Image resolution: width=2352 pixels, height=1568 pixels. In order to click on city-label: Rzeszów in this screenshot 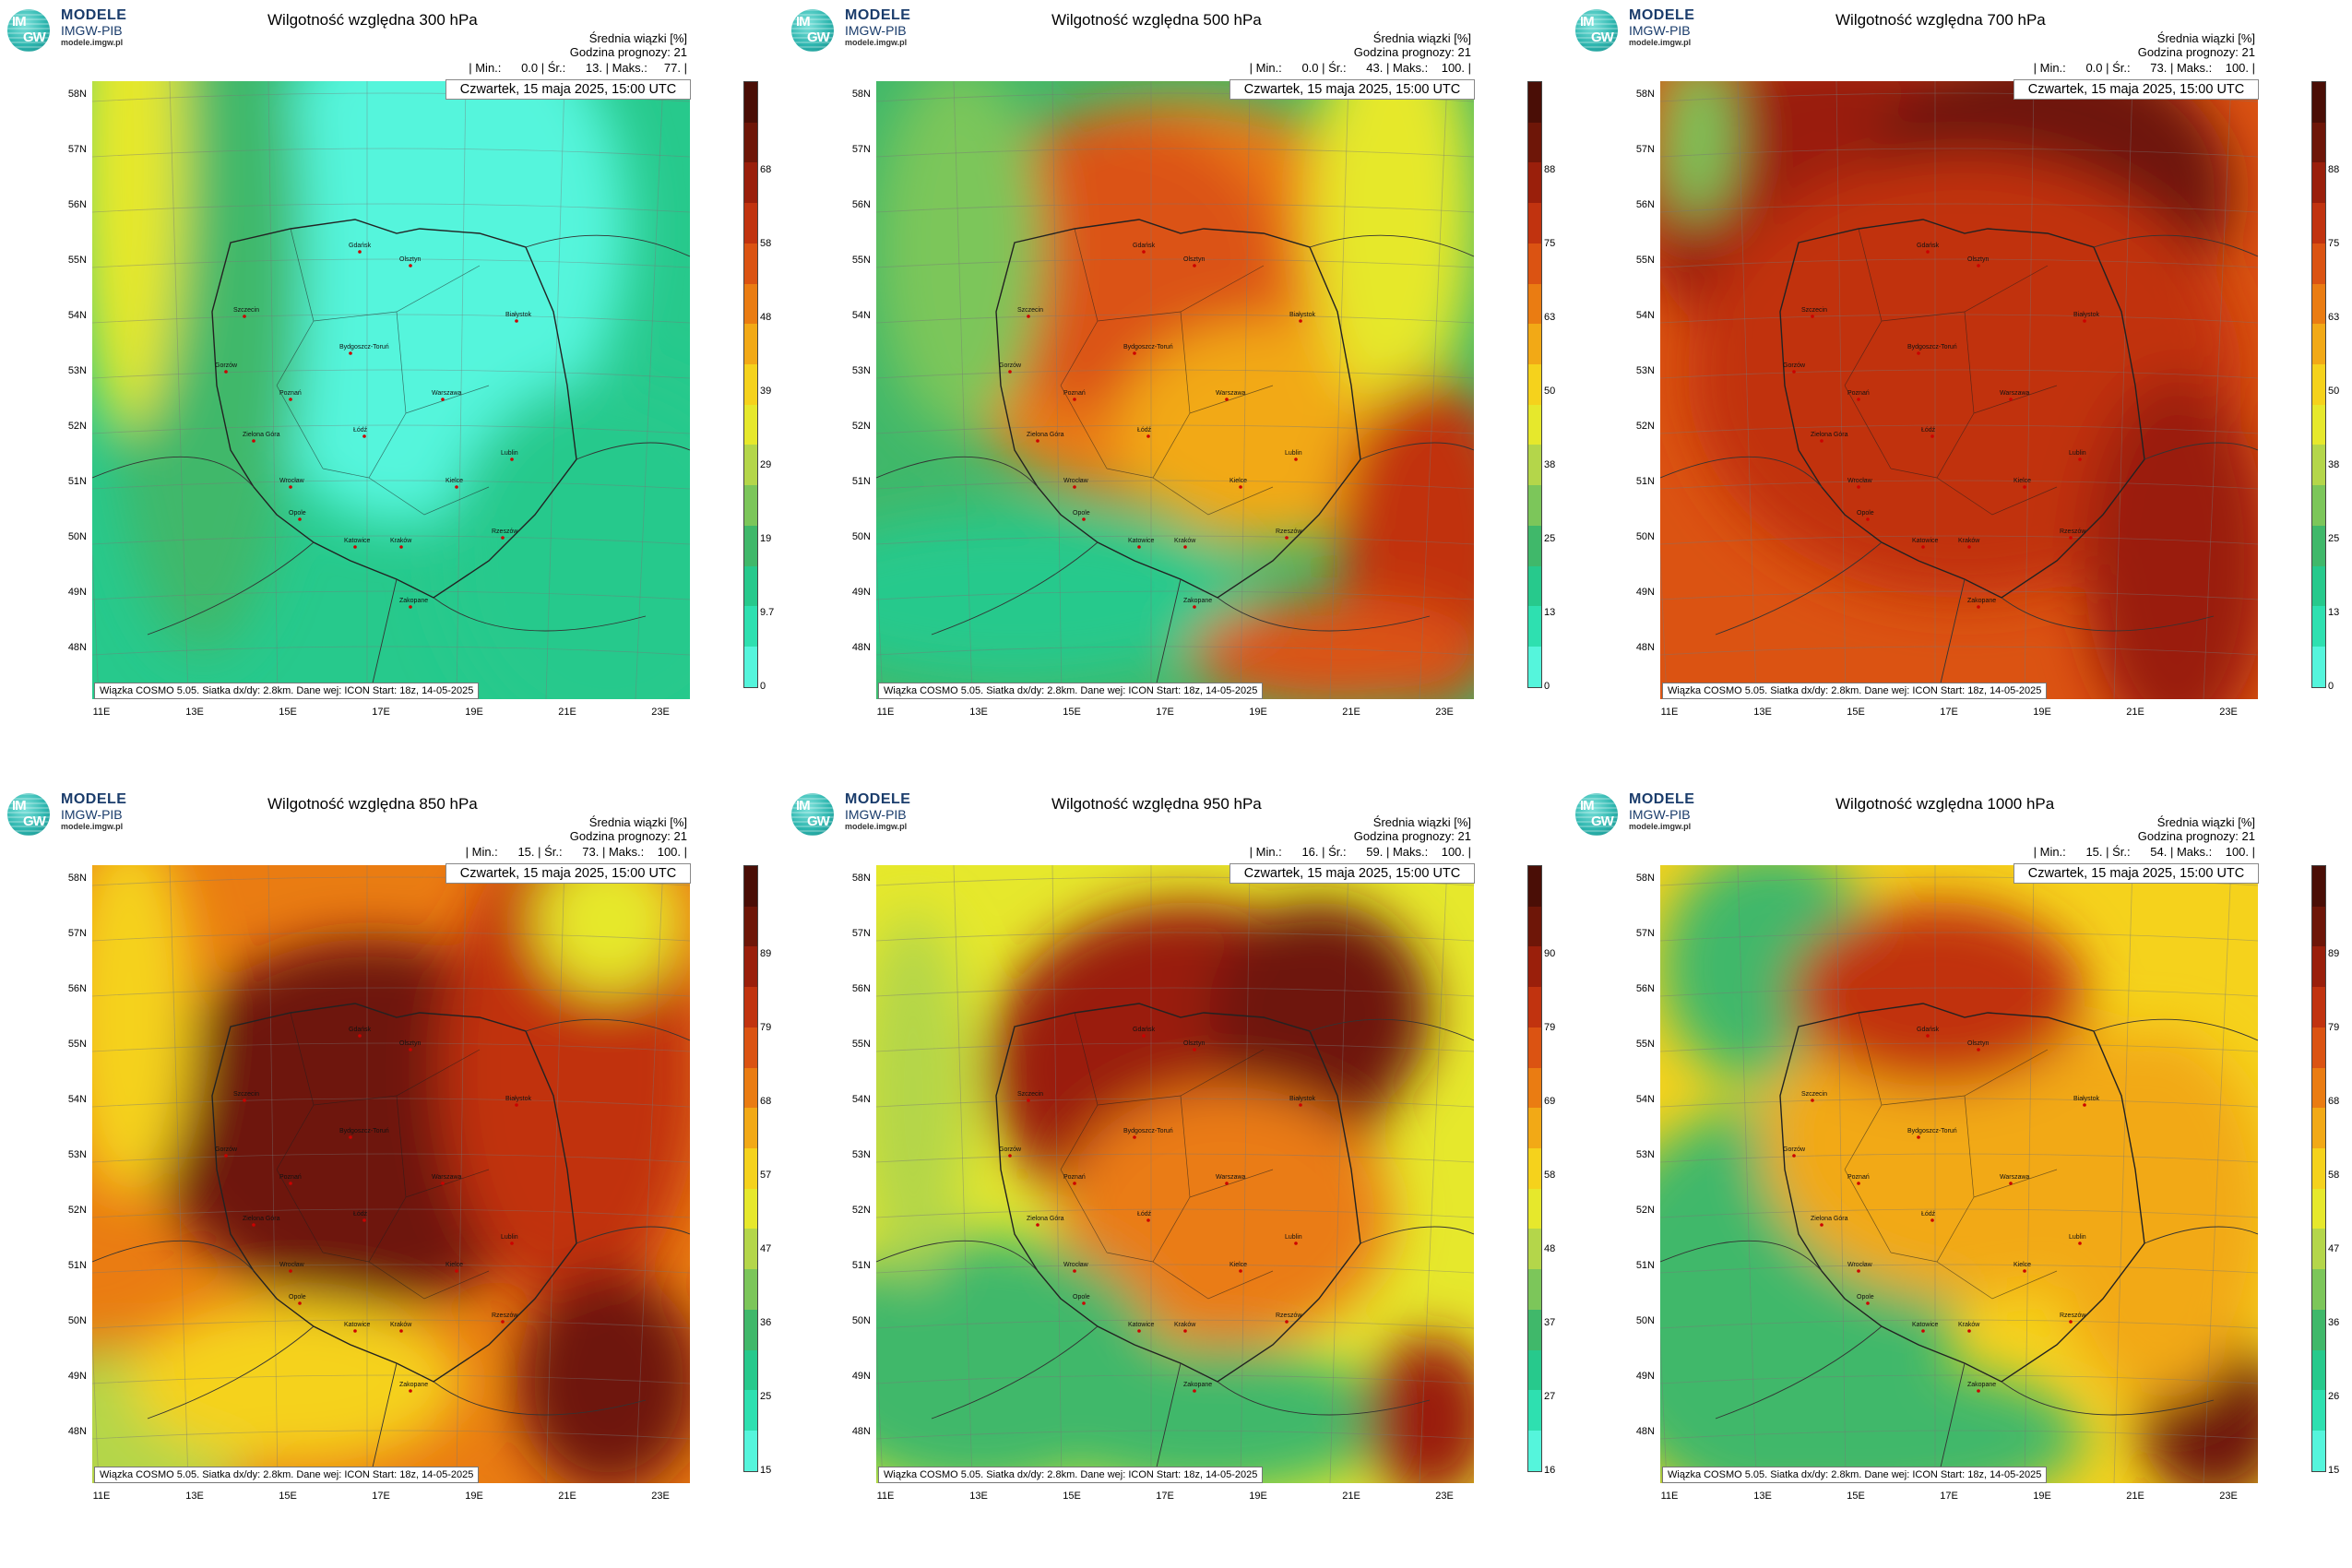, I will do `click(2073, 1316)`.